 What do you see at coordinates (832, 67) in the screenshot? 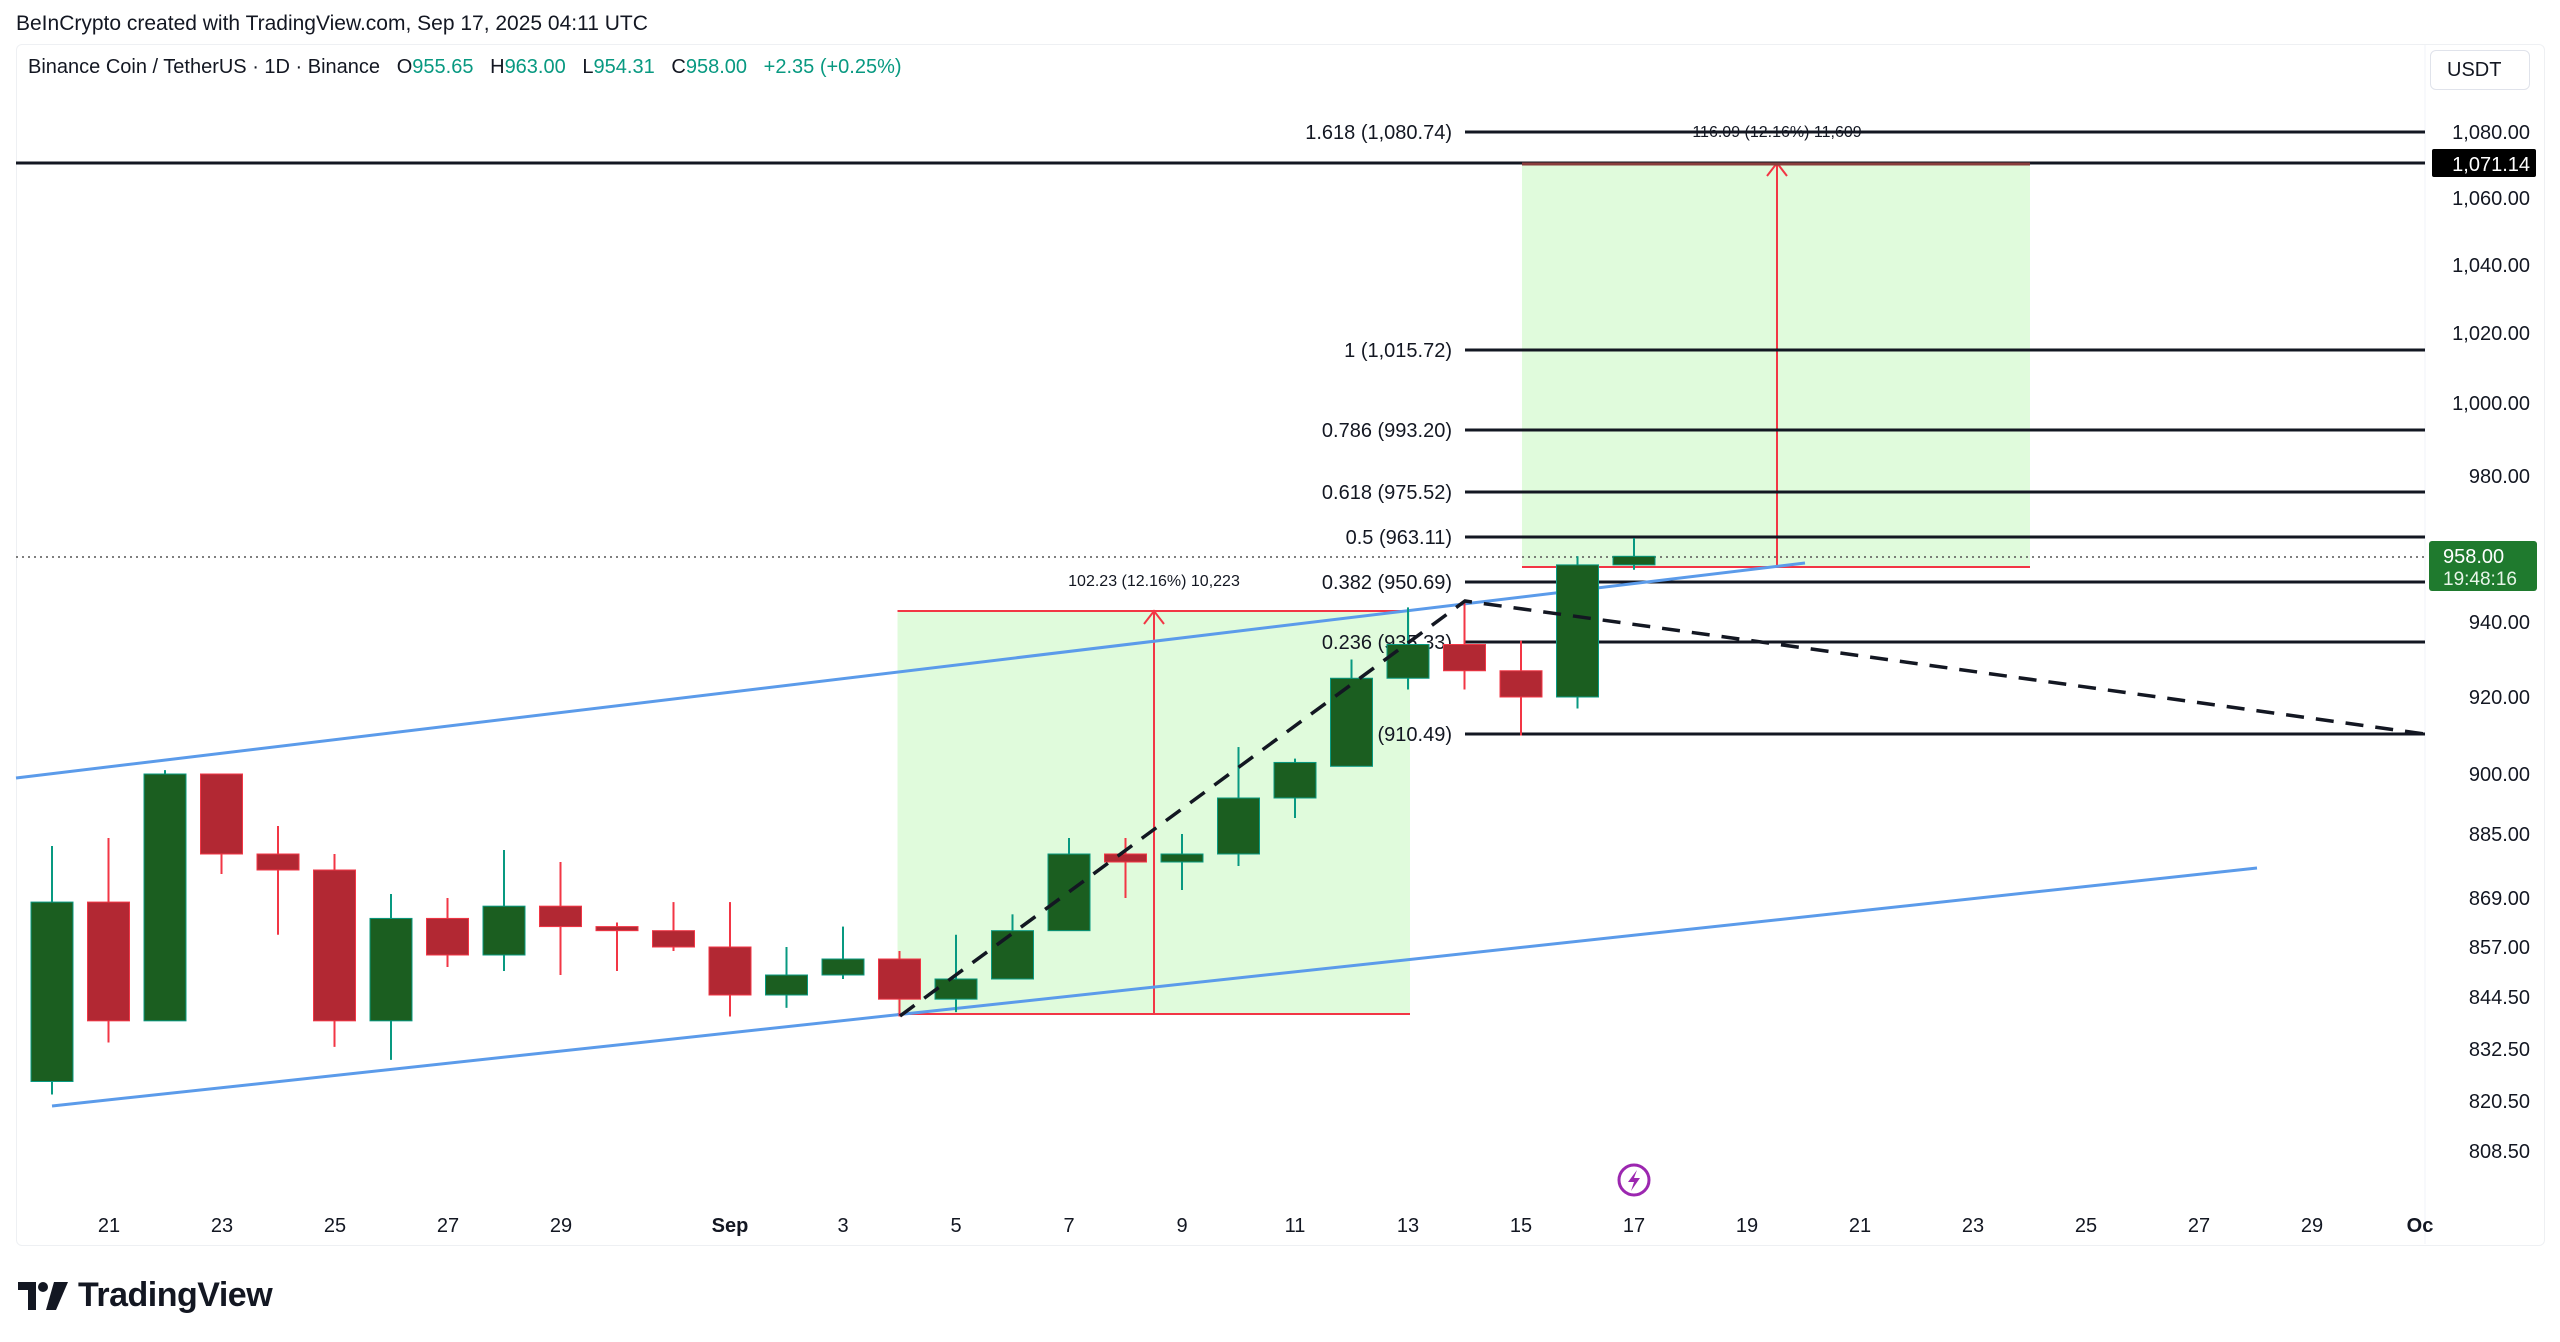
I see `change-value: +2.35 (+0.25%)` at bounding box center [832, 67].